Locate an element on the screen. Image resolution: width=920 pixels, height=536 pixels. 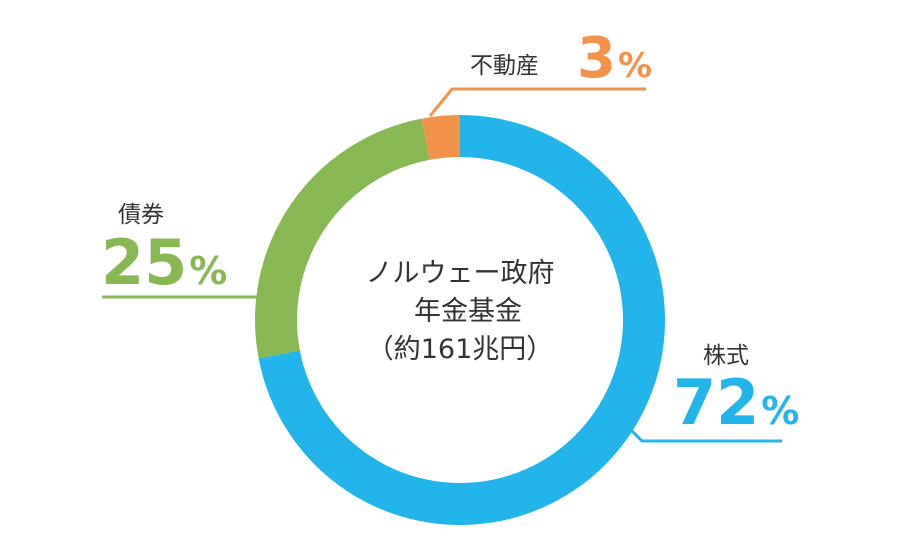
label-realestate: 不動産 is located at coordinates (504, 66).